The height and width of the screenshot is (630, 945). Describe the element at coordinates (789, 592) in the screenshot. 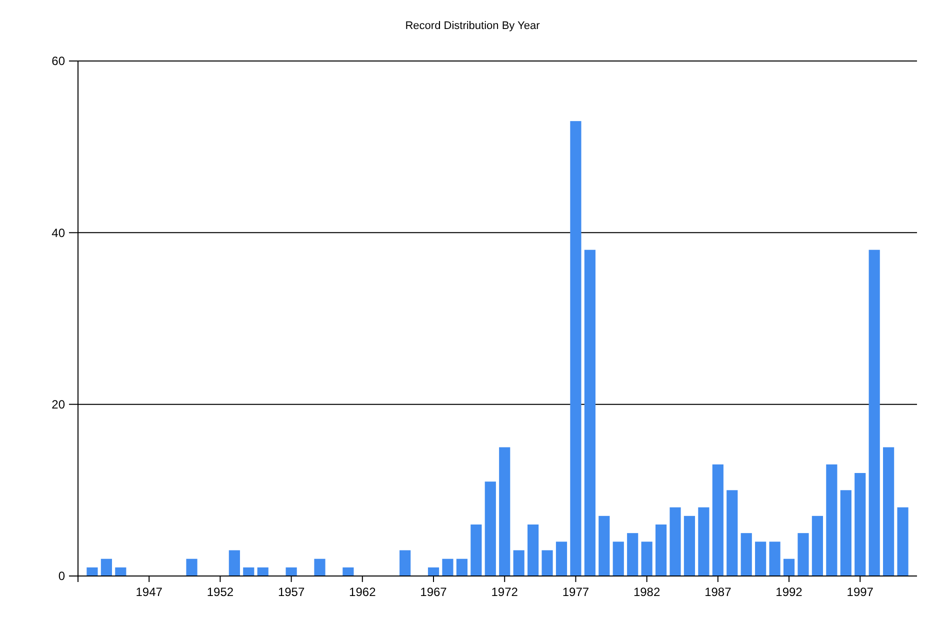

I see `x-tick-label: 1992` at that location.